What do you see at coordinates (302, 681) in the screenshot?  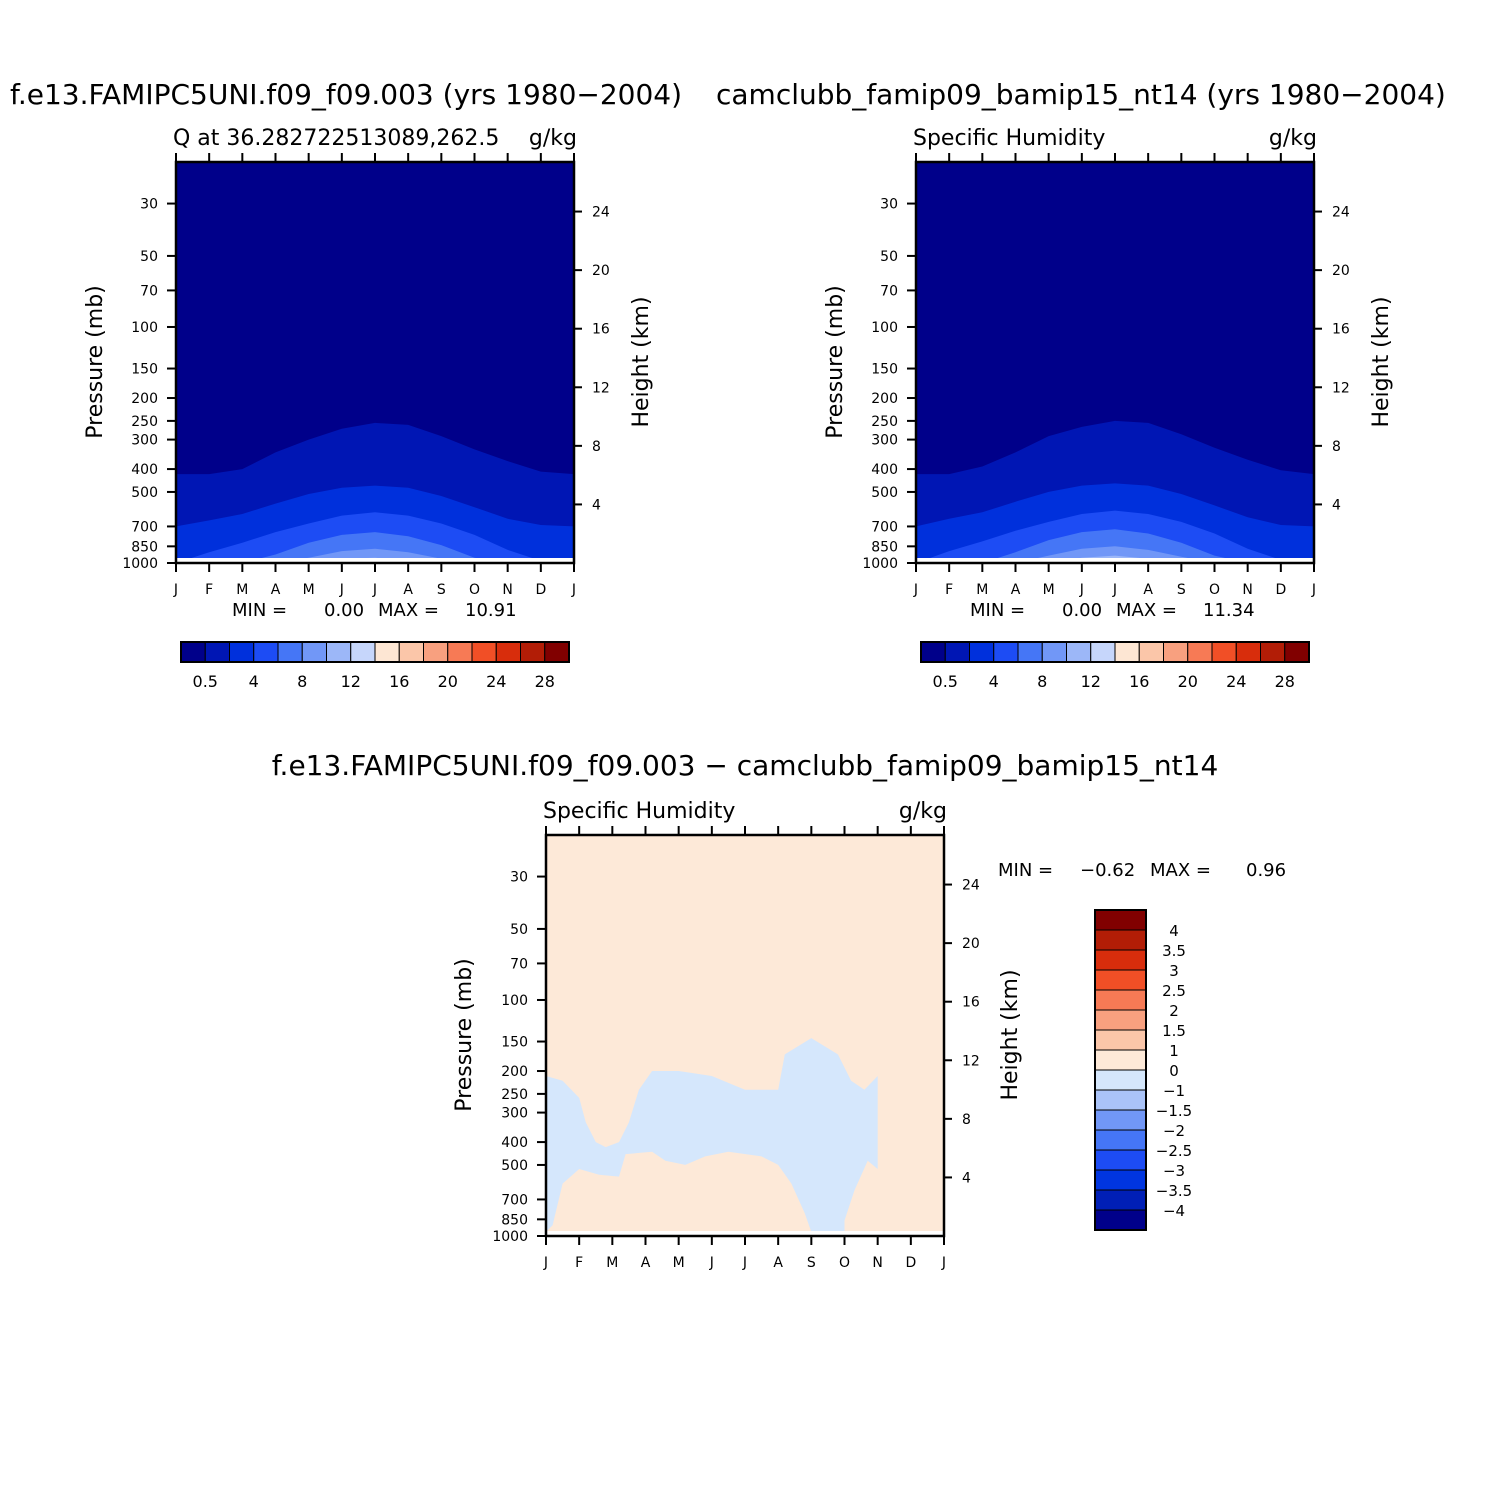 I see `panel-1-colorbar-label-2: 8` at bounding box center [302, 681].